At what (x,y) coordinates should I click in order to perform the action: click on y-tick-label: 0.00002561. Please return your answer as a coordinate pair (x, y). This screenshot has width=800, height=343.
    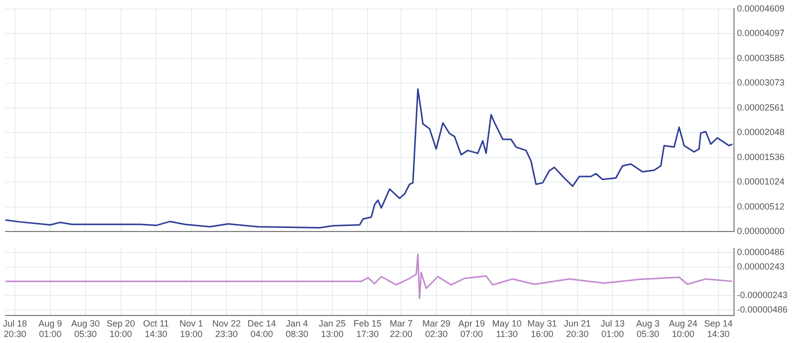
    Looking at the image, I should click on (761, 107).